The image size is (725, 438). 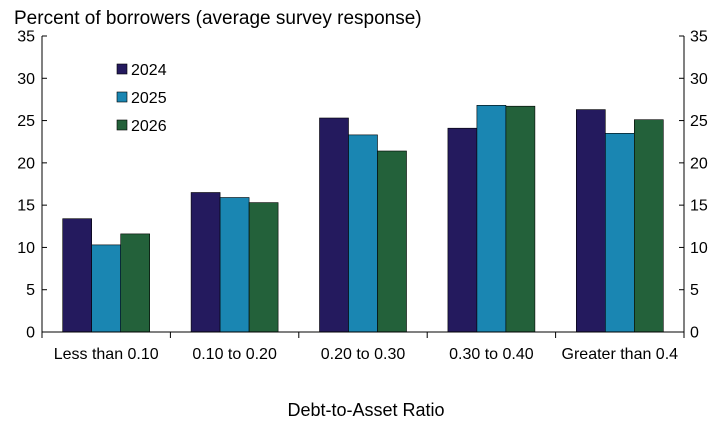 I want to click on y-tick-label-left: 0, so click(x=30, y=333).